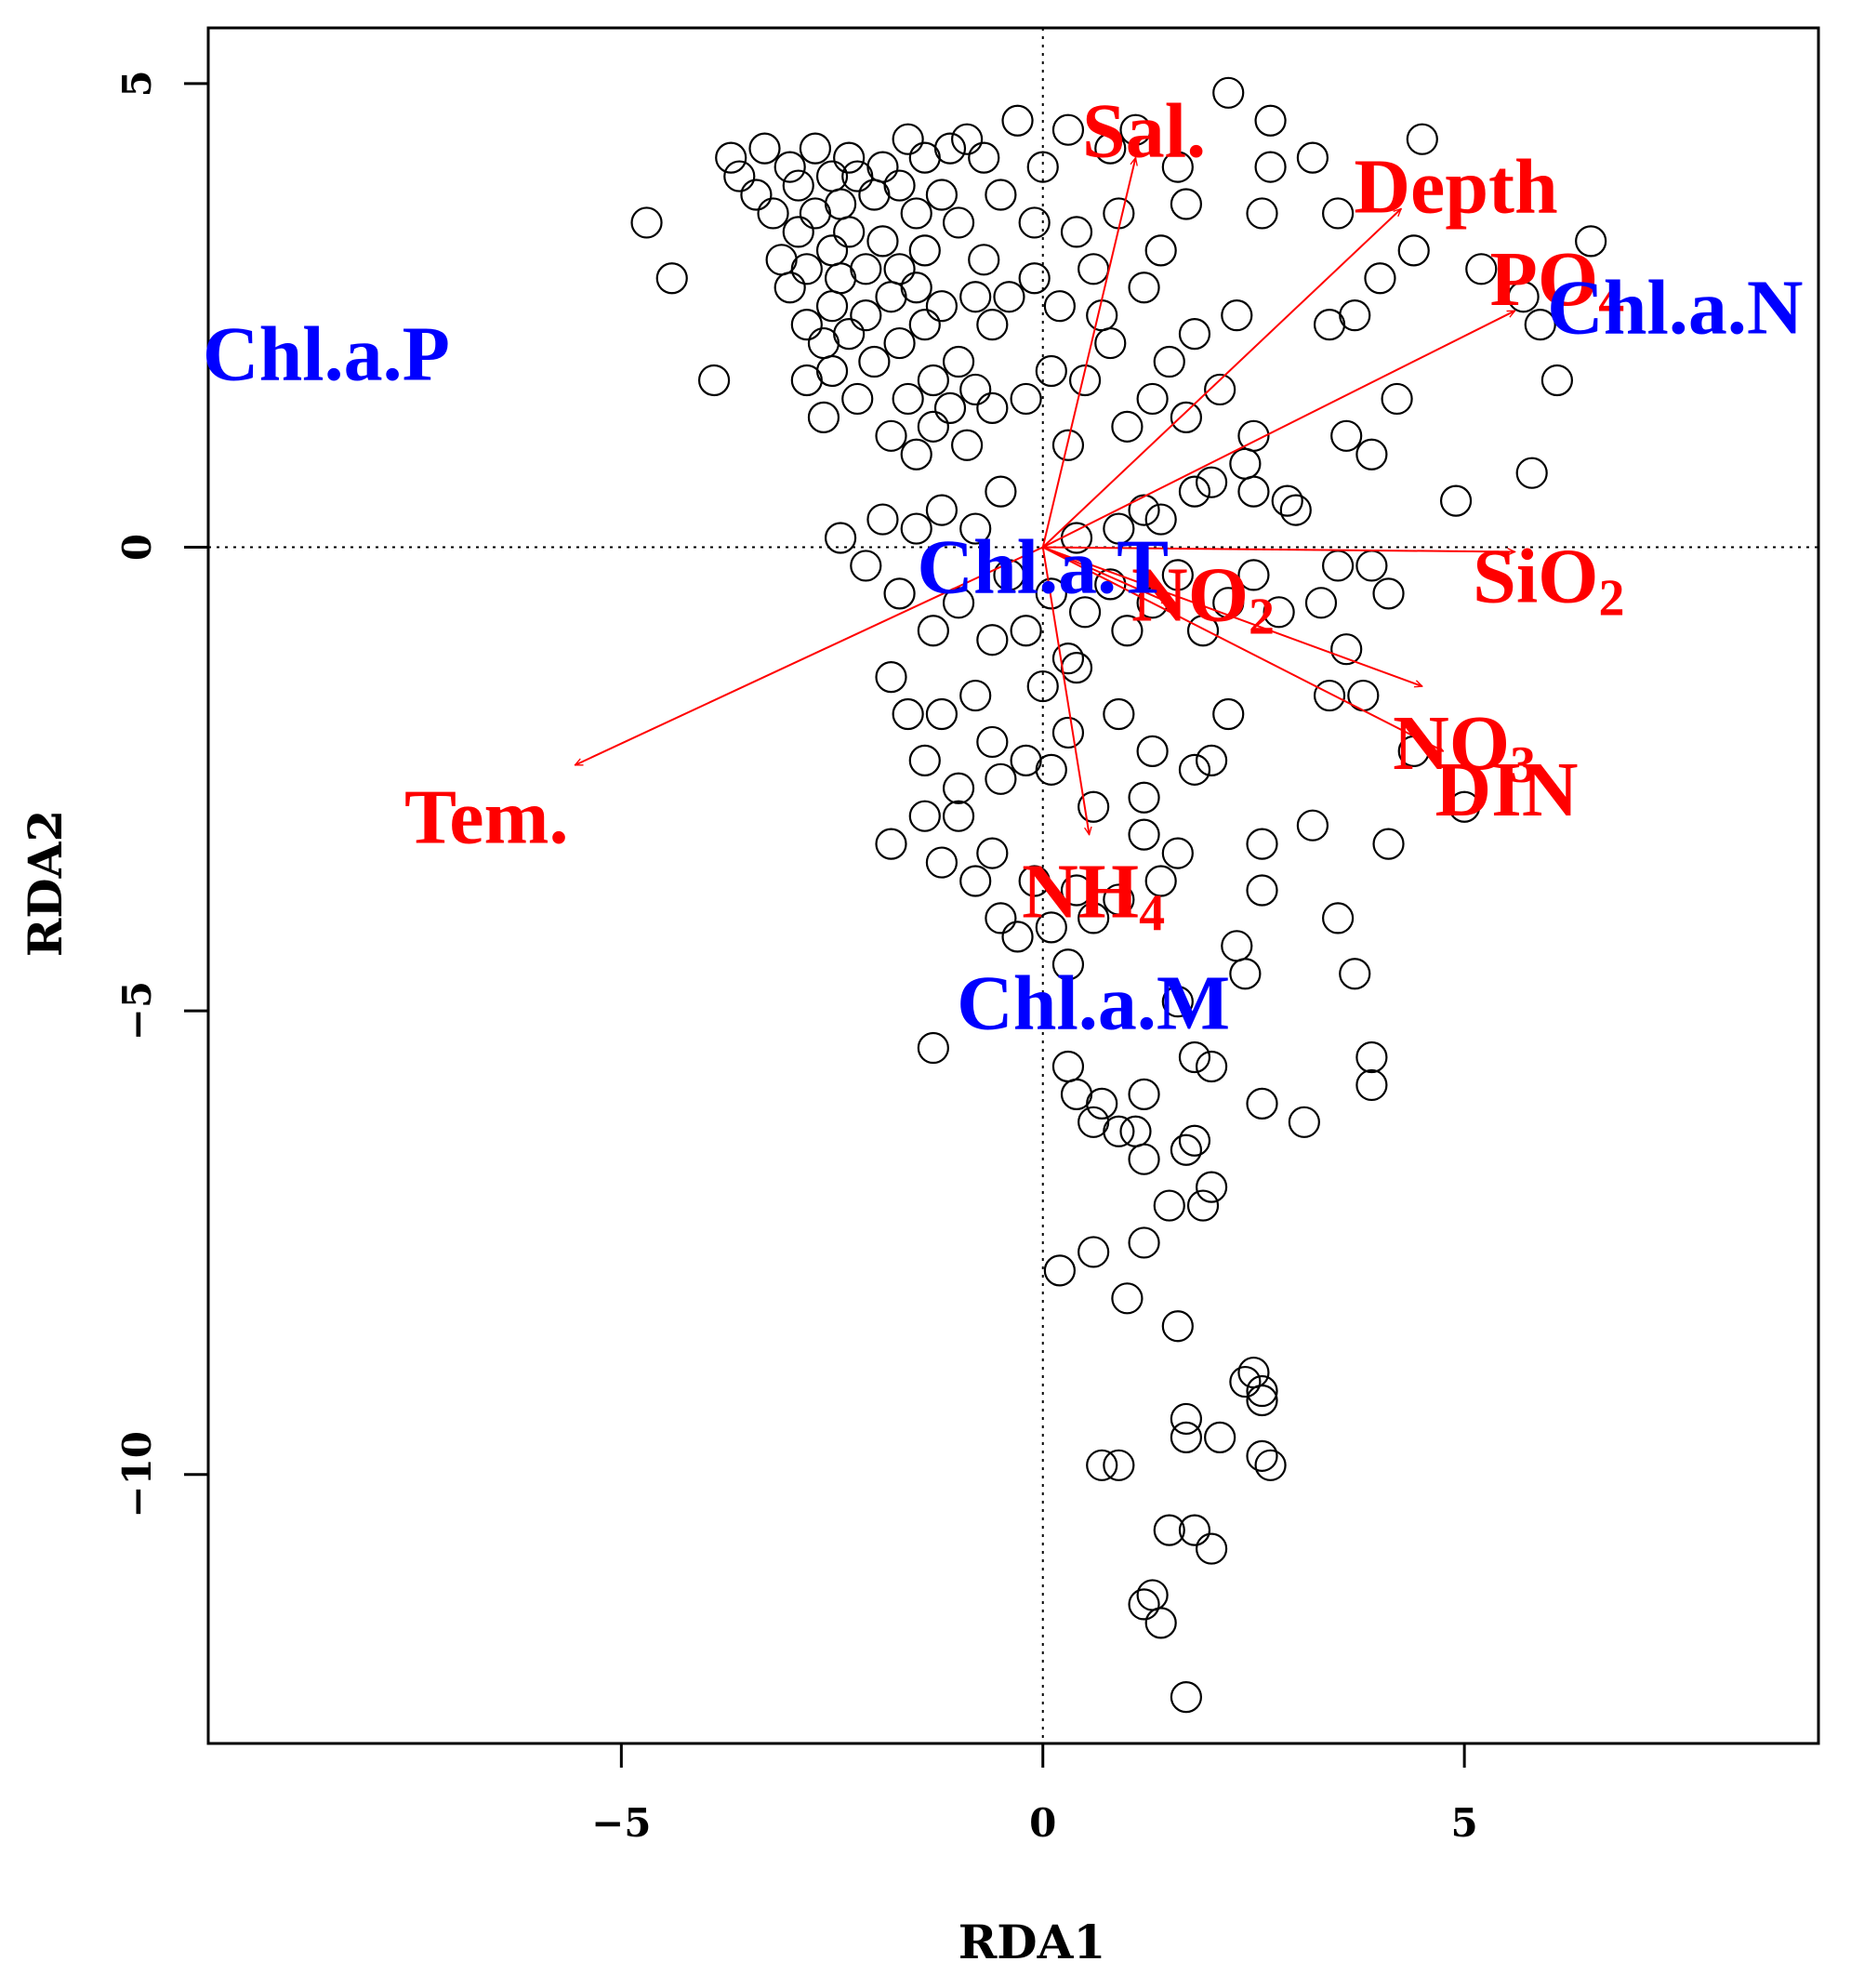  I want to click on vector-nh4-label: NH4, so click(1093, 896).